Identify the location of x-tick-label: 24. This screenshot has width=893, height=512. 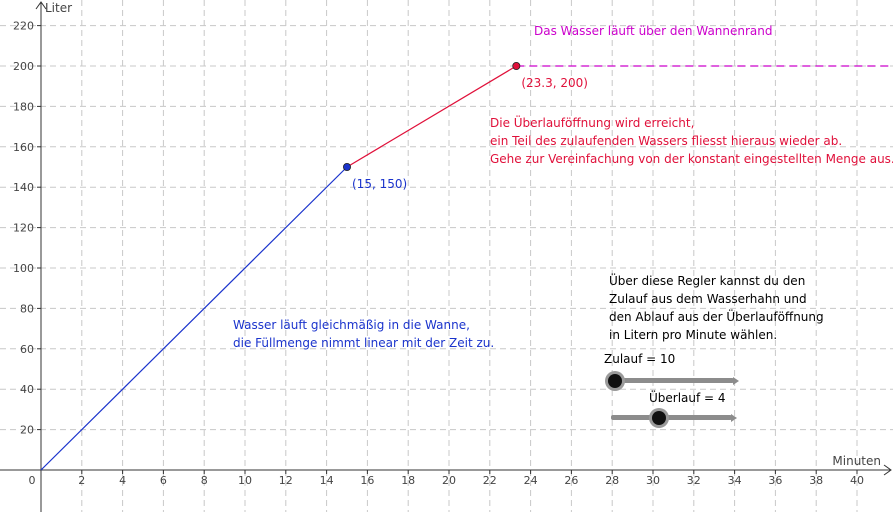
(531, 480).